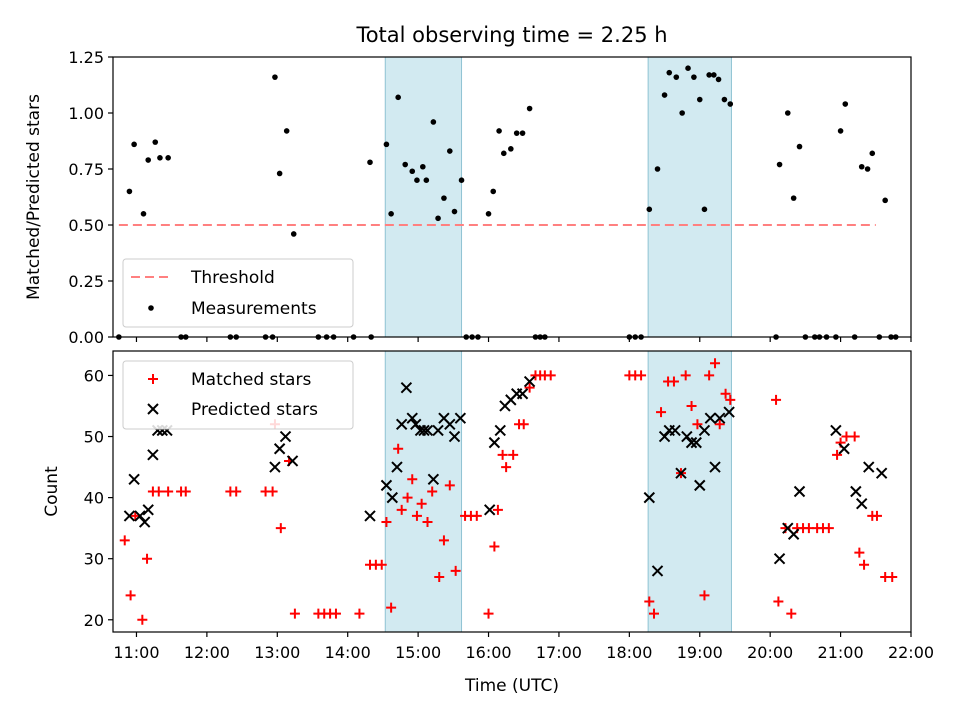 The width and height of the screenshot is (960, 720). What do you see at coordinates (34, 197) in the screenshot?
I see `y-axis-label: Matched/Predicted stars` at bounding box center [34, 197].